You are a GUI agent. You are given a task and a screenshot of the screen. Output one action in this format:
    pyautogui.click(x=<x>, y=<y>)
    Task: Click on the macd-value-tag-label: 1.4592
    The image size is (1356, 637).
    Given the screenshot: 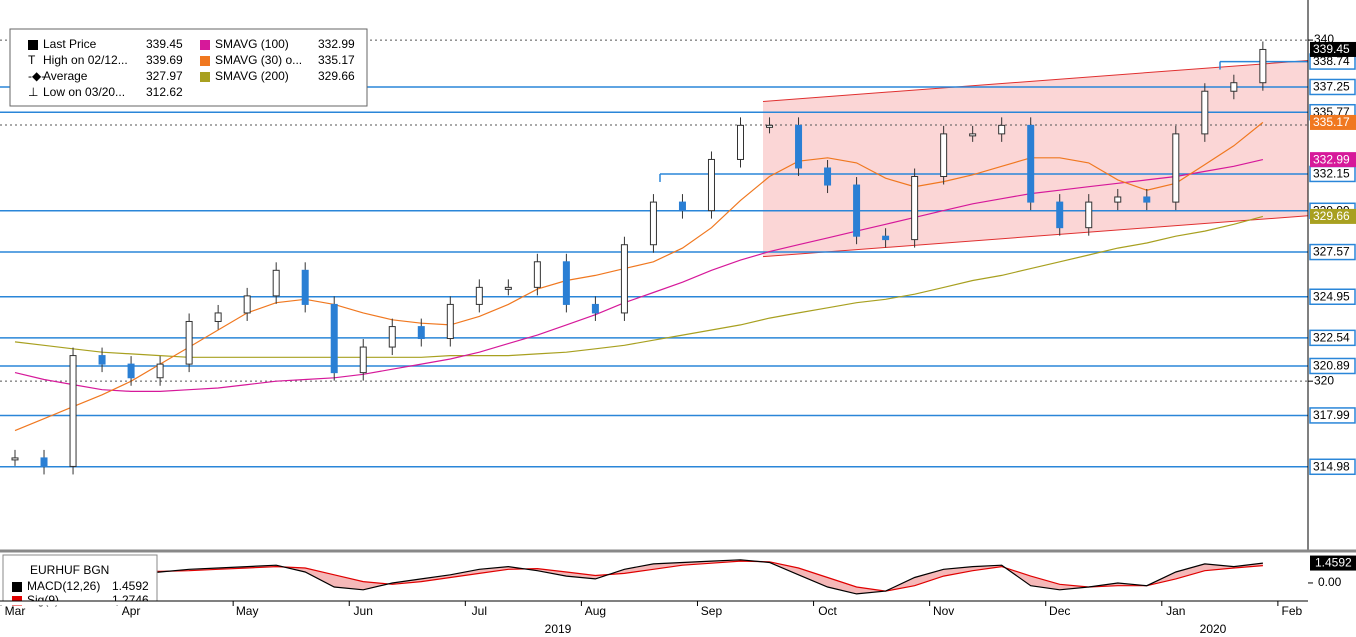 What is the action you would take?
    pyautogui.click(x=1333, y=563)
    